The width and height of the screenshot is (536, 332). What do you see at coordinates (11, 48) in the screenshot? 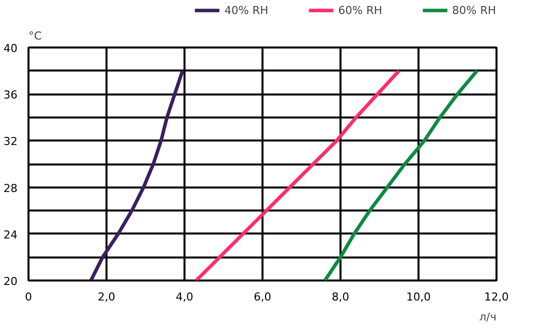
I see `y-tick-label: 40` at bounding box center [11, 48].